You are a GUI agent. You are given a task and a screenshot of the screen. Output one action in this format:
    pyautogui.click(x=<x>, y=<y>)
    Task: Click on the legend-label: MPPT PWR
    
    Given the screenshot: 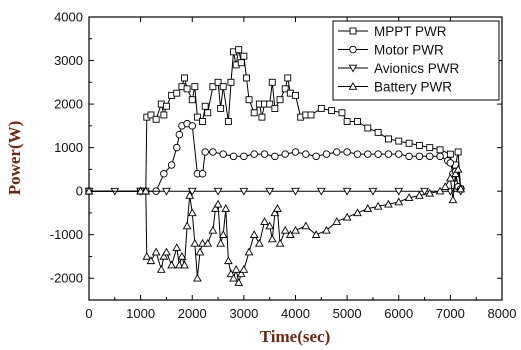 What is the action you would take?
    pyautogui.click(x=410, y=31)
    